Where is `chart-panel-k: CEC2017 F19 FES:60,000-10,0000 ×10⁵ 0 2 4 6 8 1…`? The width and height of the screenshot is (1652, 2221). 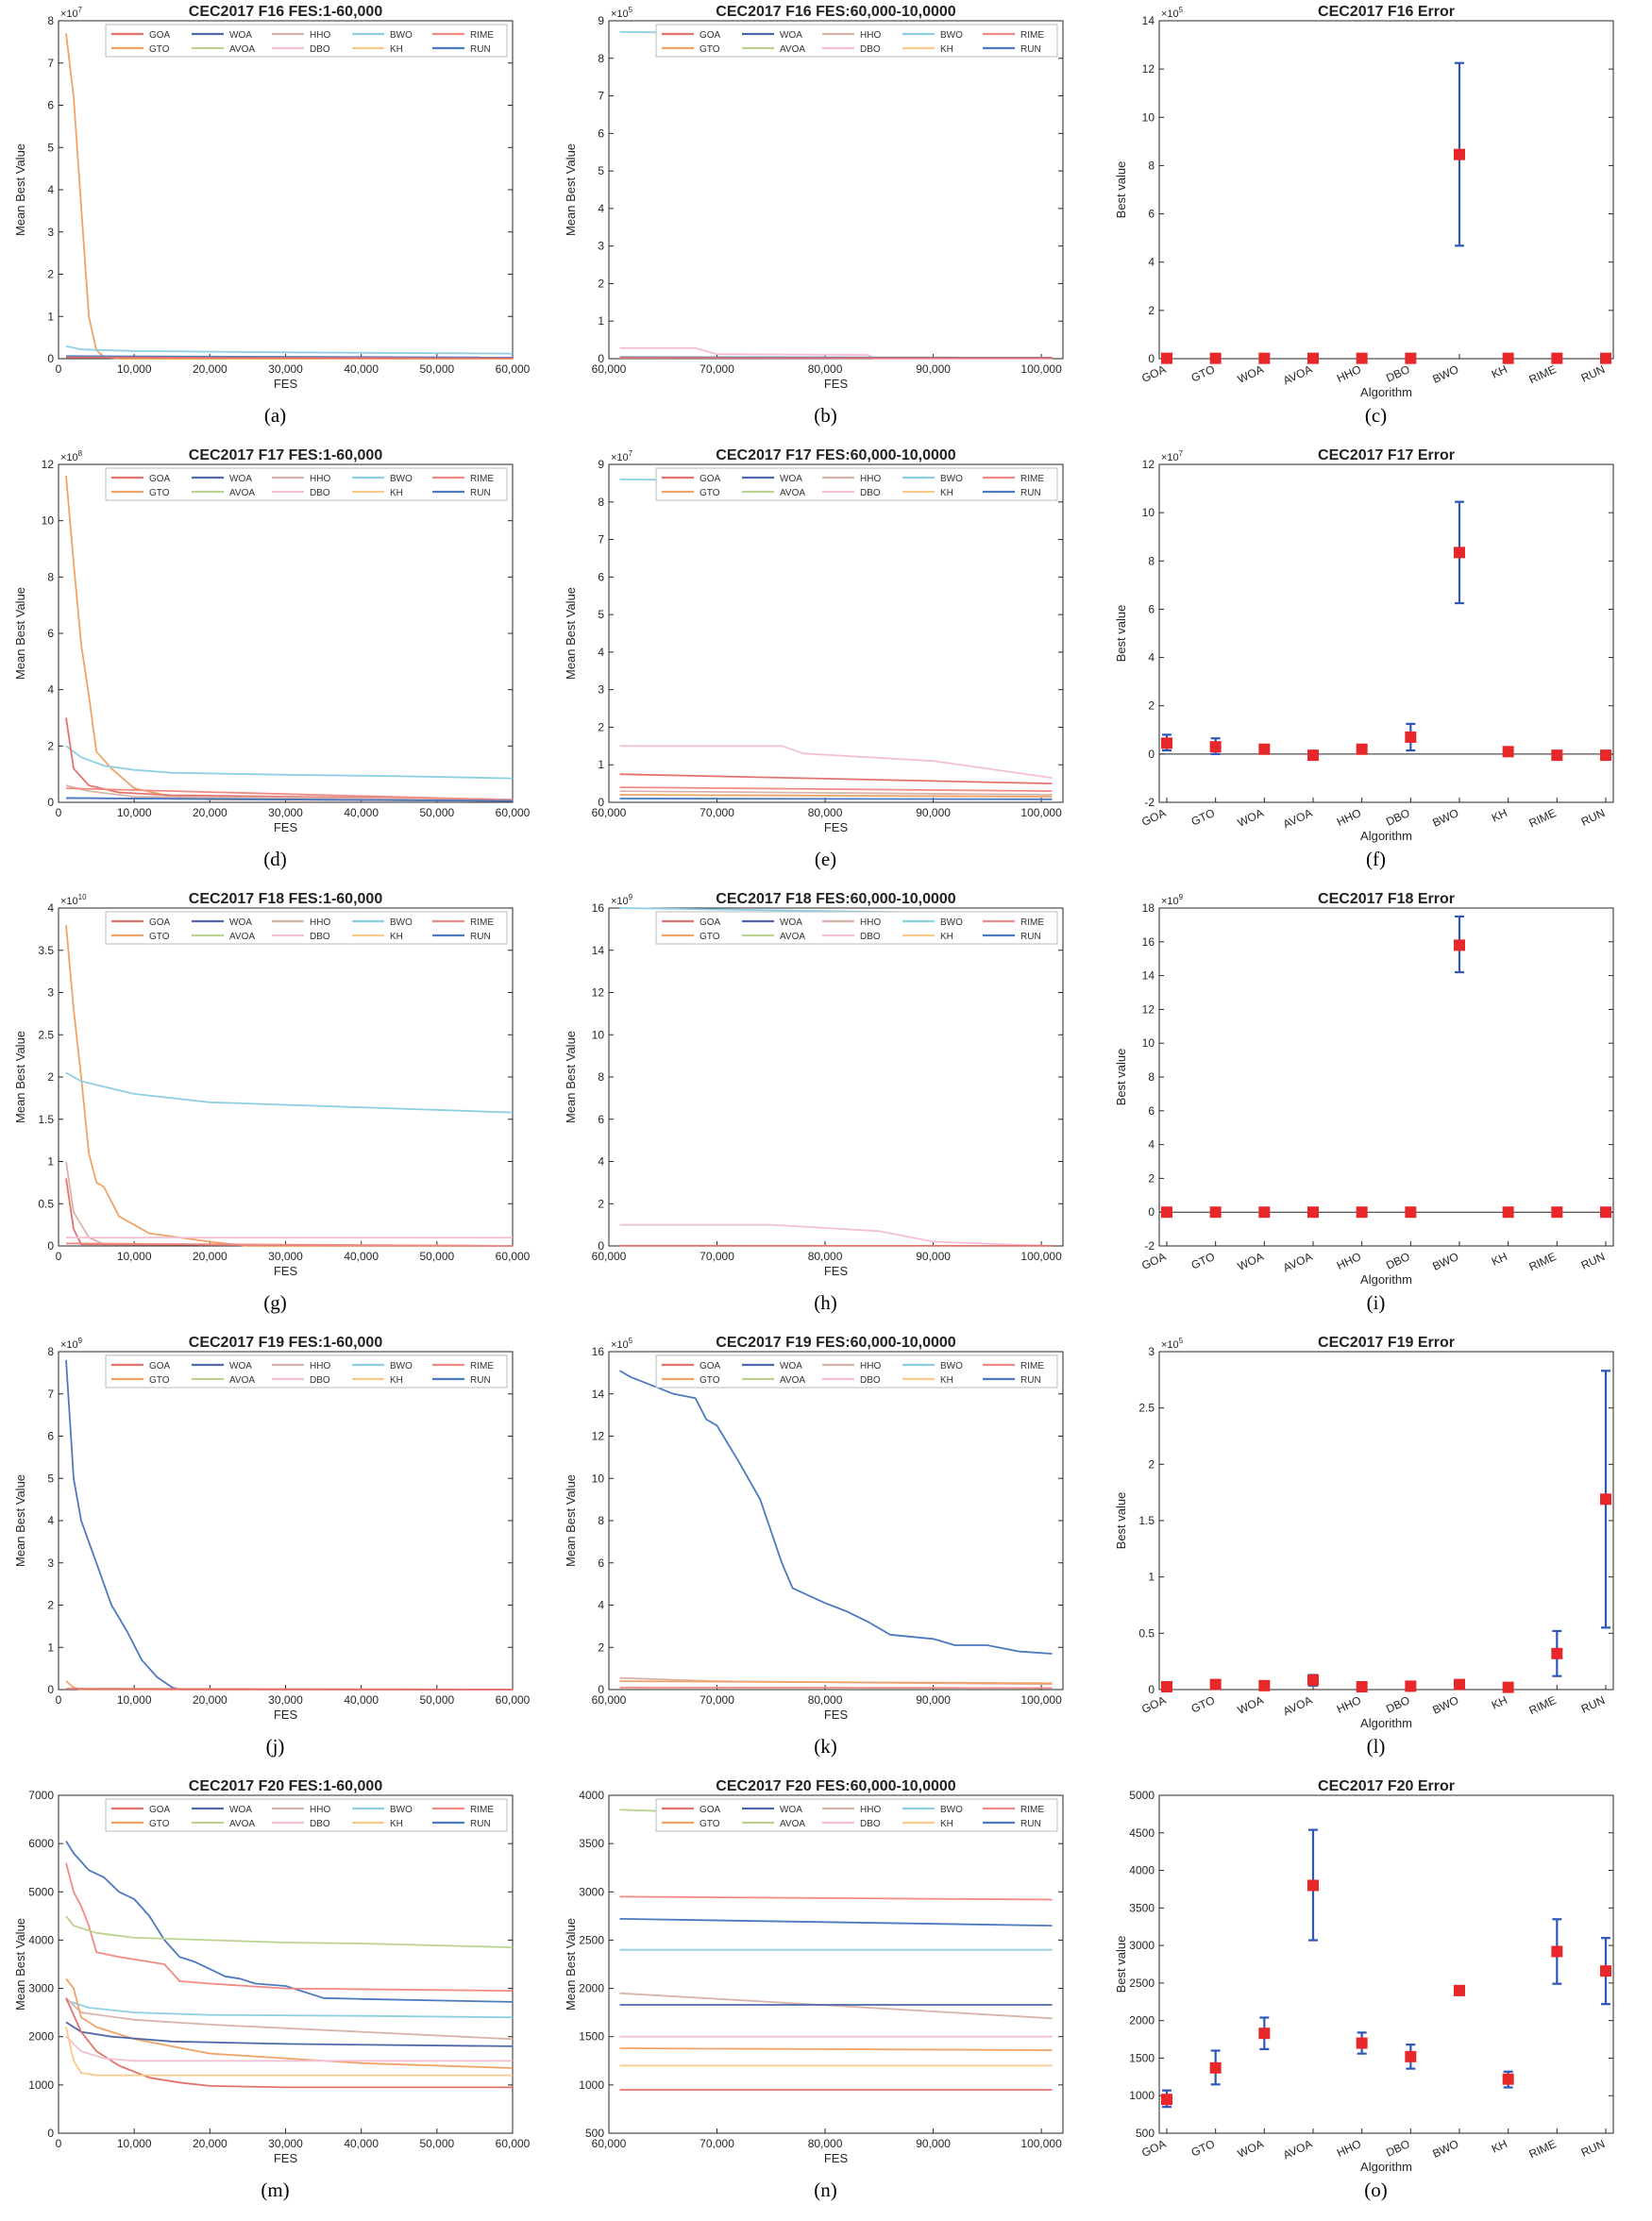 chart-panel-k: CEC2017 F19 FES:60,000-10,0000 ×10⁵ 0 2 4 6 8 1… is located at coordinates (825, 1553).